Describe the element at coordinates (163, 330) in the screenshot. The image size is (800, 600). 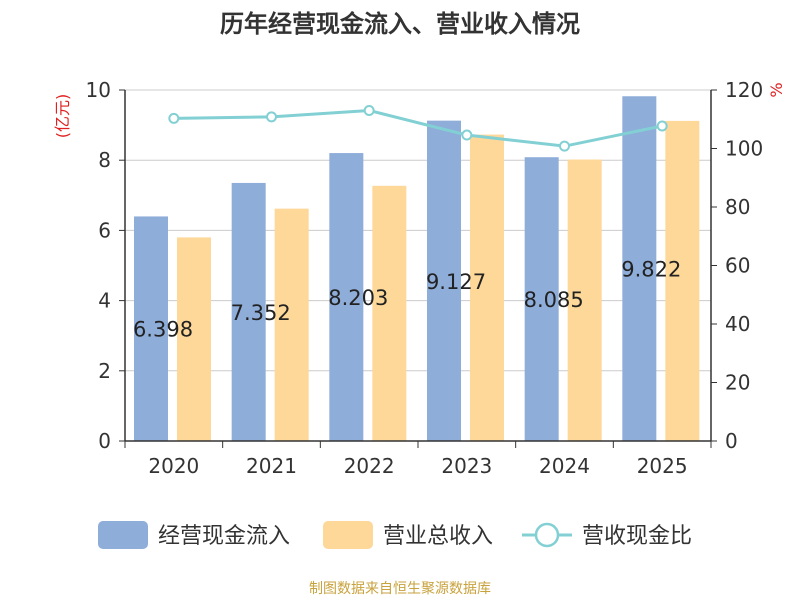
I see `cash-inflow-data-label: 6.398` at that location.